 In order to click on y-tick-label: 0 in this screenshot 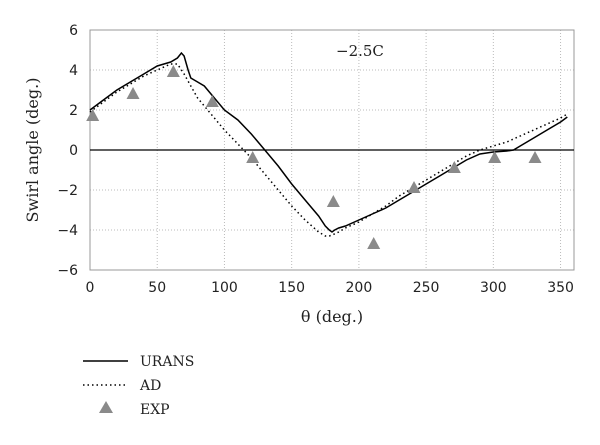, I will do `click(73, 151)`.